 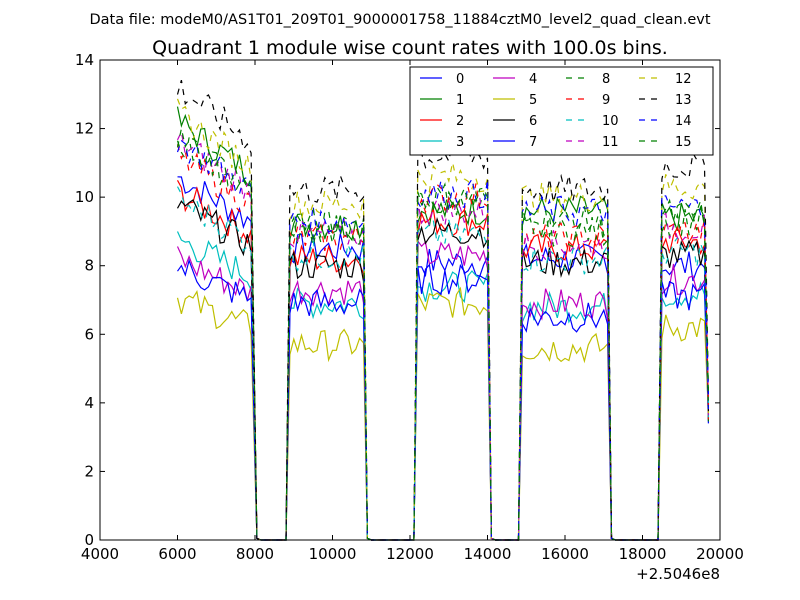 I want to click on x-tick-label: 18000, so click(x=643, y=554).